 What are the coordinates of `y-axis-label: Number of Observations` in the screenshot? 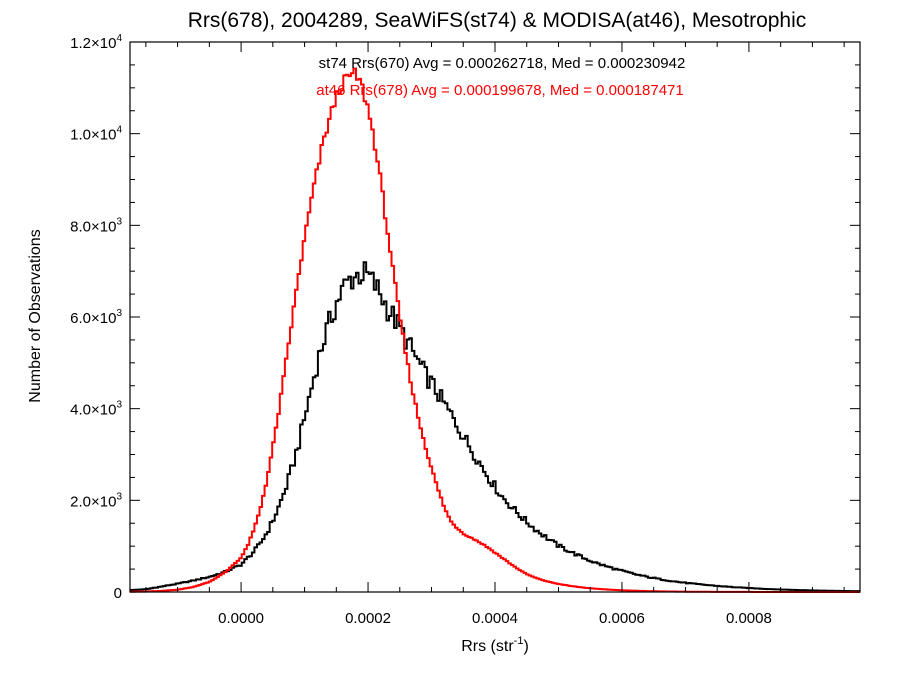 It's located at (35, 315).